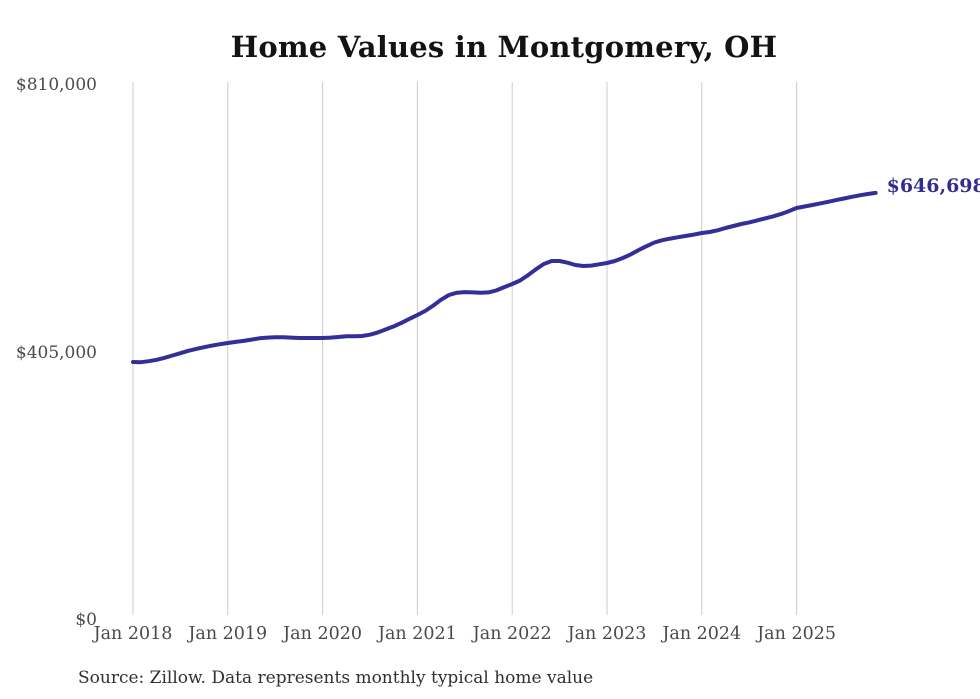 This screenshot has width=980, height=699. What do you see at coordinates (56, 352) in the screenshot?
I see `y-tick-405000: $405,000` at bounding box center [56, 352].